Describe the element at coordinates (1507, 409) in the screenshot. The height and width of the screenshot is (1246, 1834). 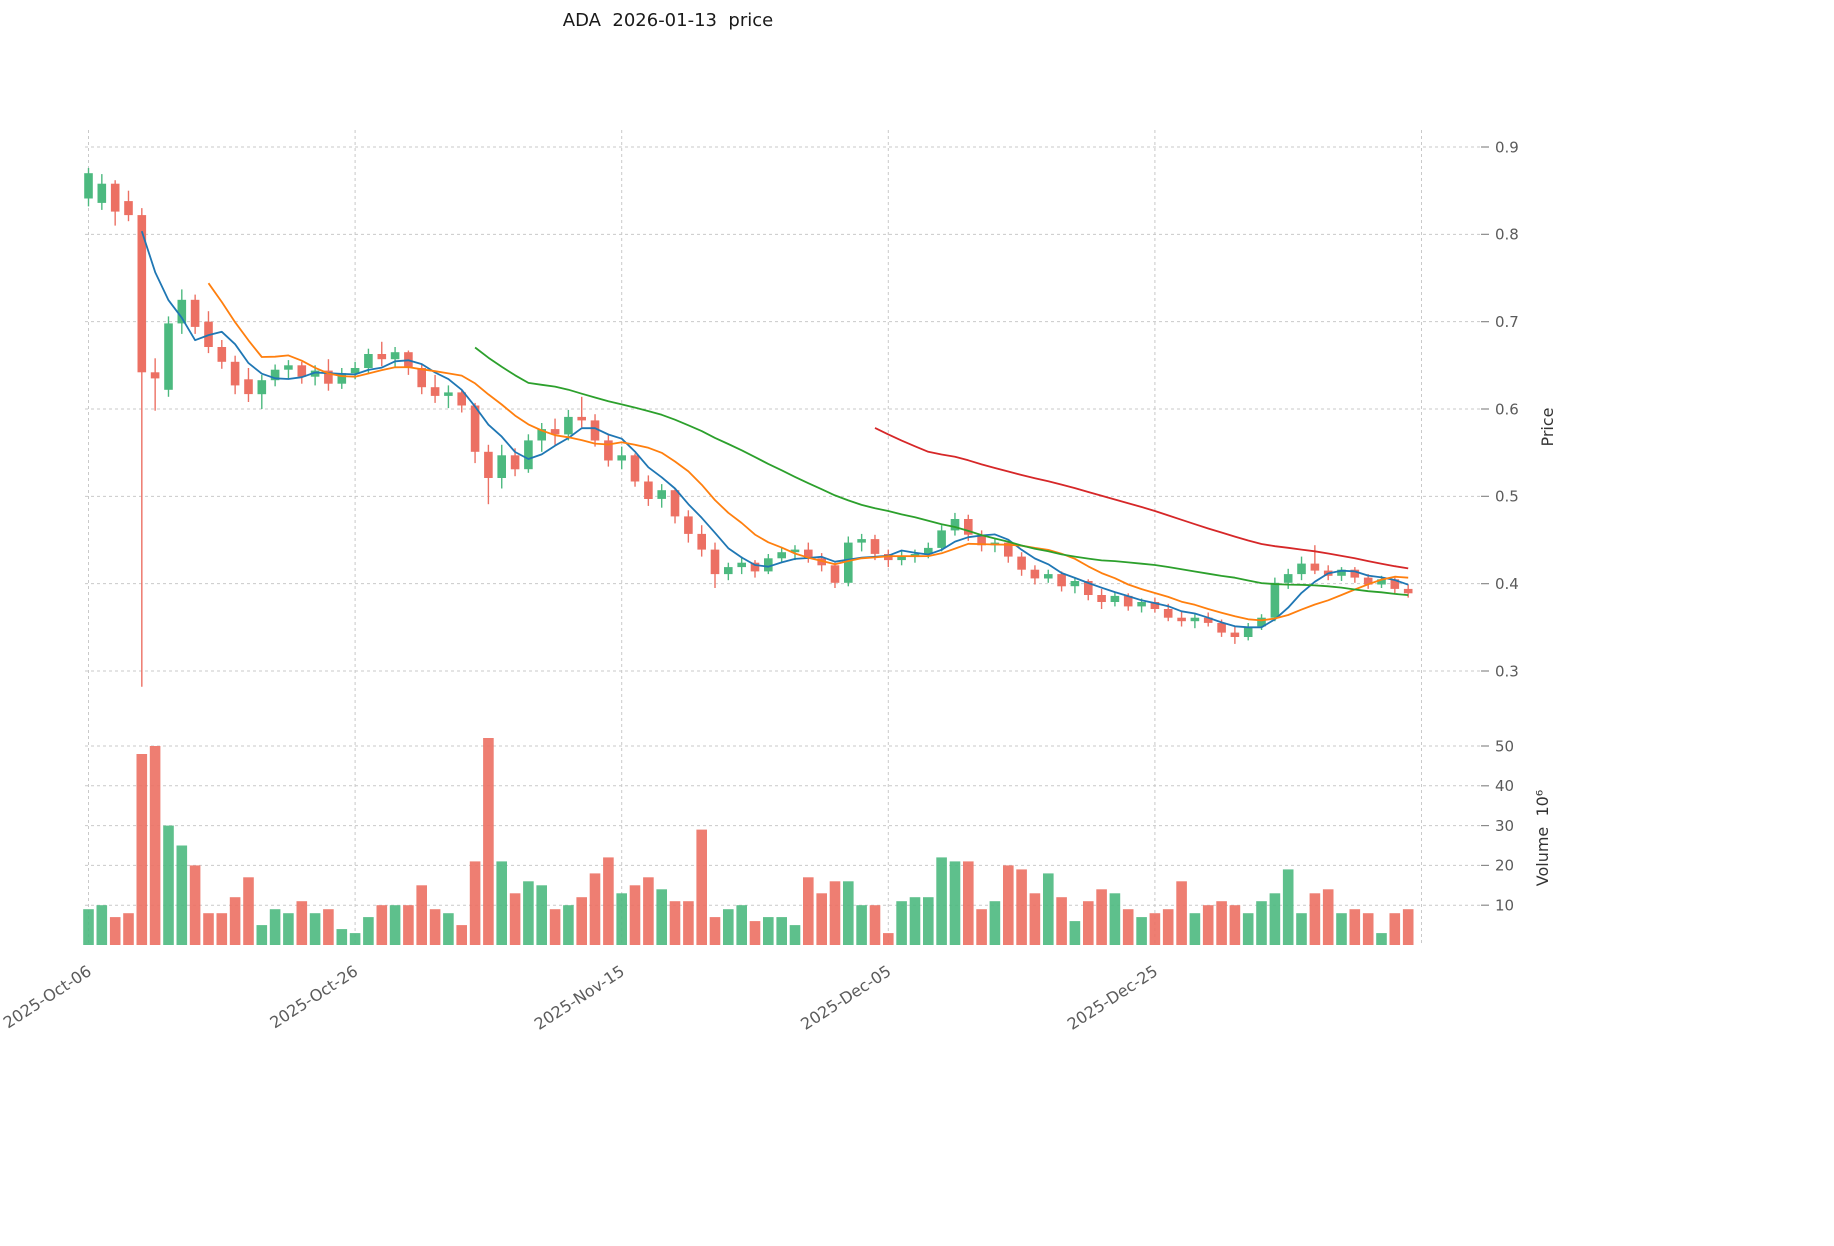
I see `price-tick-label: 0.6` at that location.